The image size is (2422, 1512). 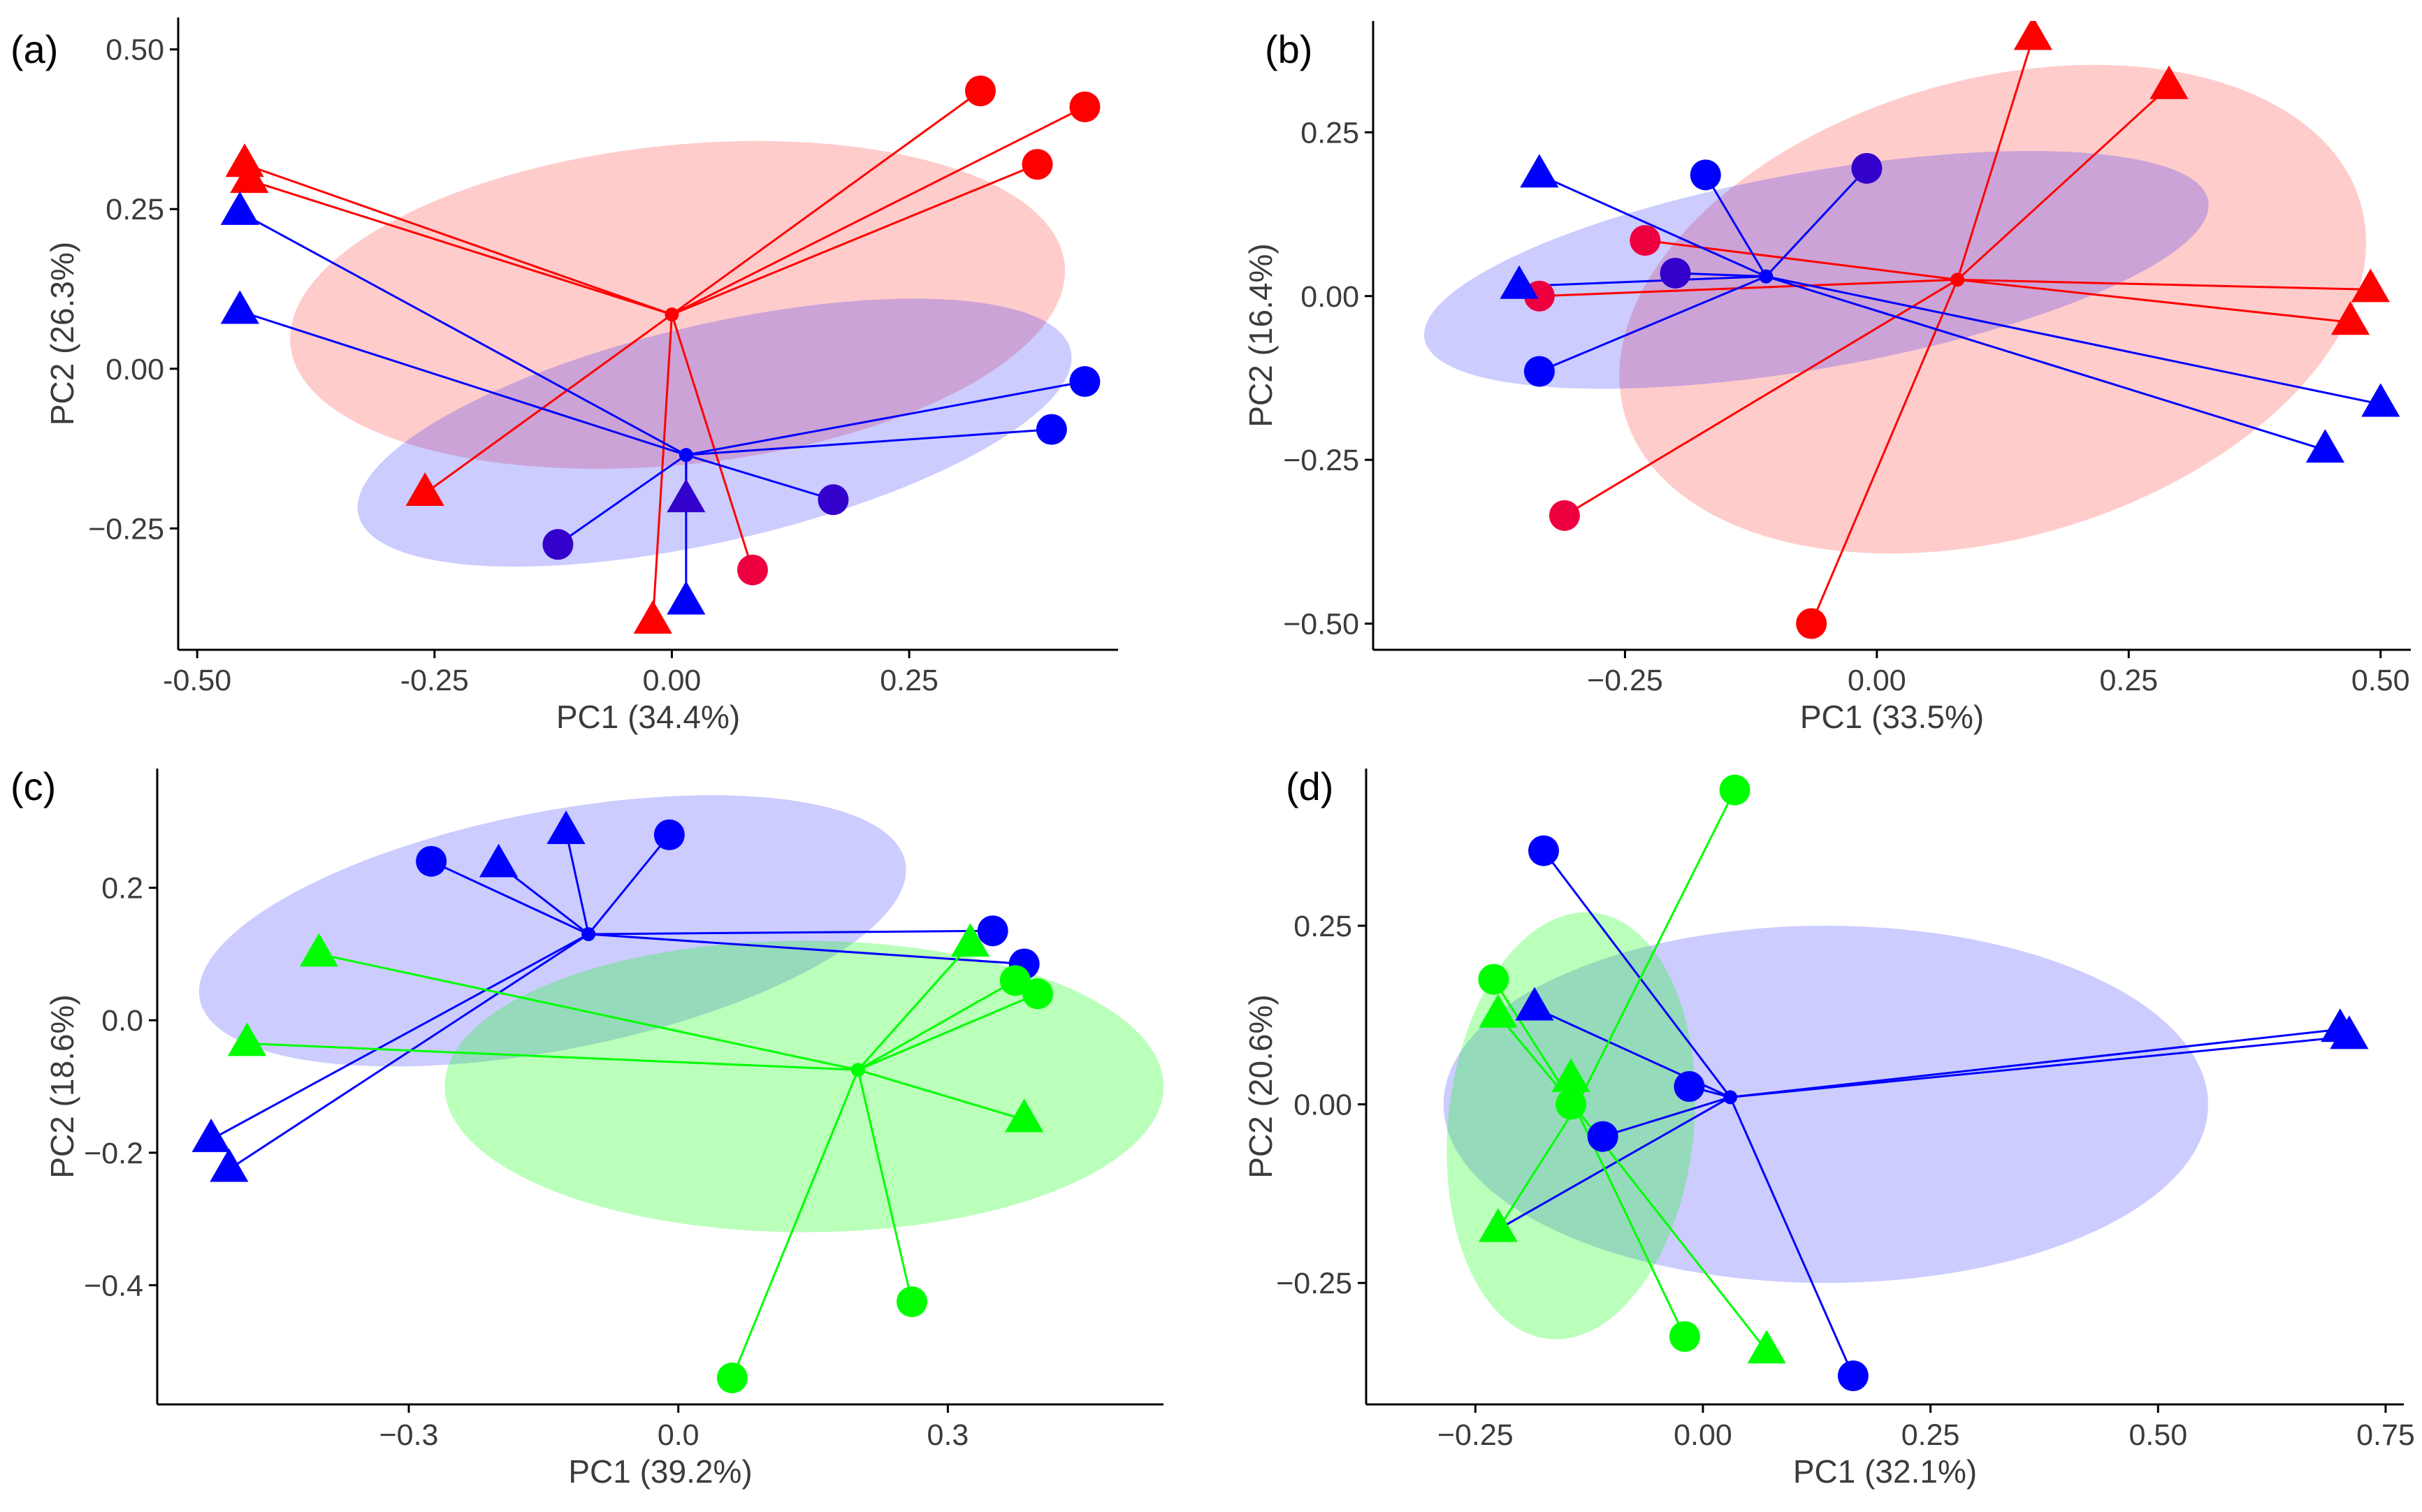 What do you see at coordinates (2385, 1435) in the screenshot?
I see `x-tick-label: 0.75` at bounding box center [2385, 1435].